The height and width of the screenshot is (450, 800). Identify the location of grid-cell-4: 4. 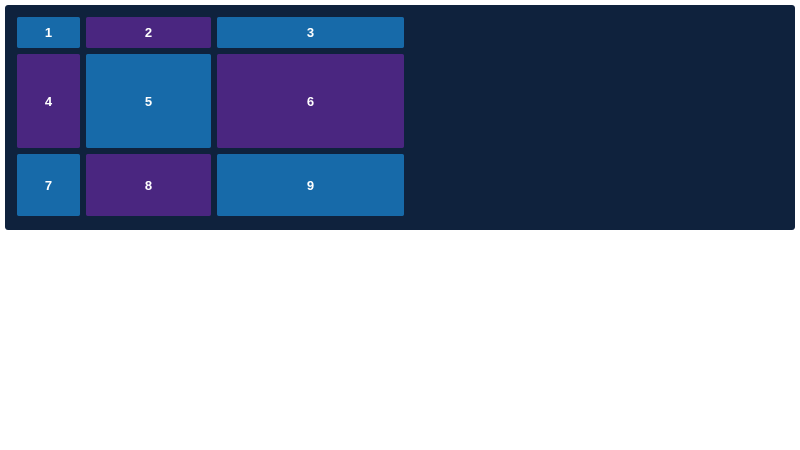
(48, 101).